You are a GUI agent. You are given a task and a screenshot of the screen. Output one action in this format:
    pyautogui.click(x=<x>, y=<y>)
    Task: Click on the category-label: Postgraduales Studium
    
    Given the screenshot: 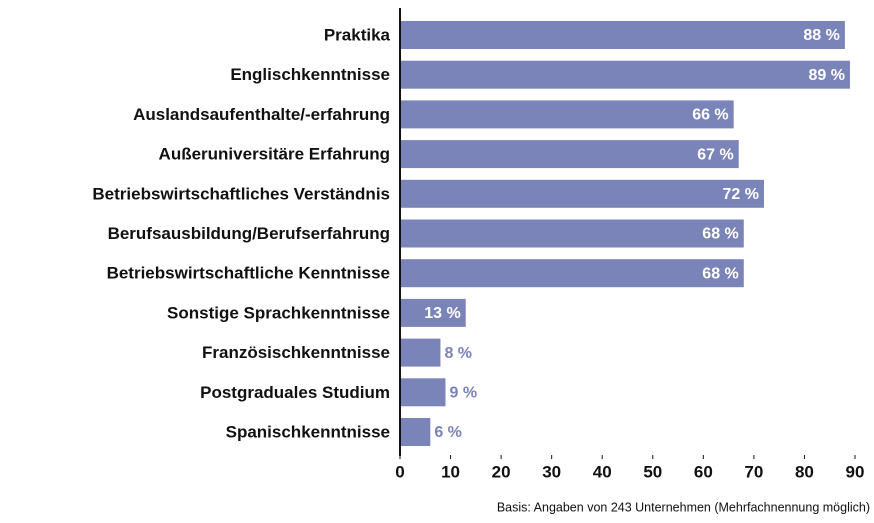 What is the action you would take?
    pyautogui.click(x=295, y=392)
    